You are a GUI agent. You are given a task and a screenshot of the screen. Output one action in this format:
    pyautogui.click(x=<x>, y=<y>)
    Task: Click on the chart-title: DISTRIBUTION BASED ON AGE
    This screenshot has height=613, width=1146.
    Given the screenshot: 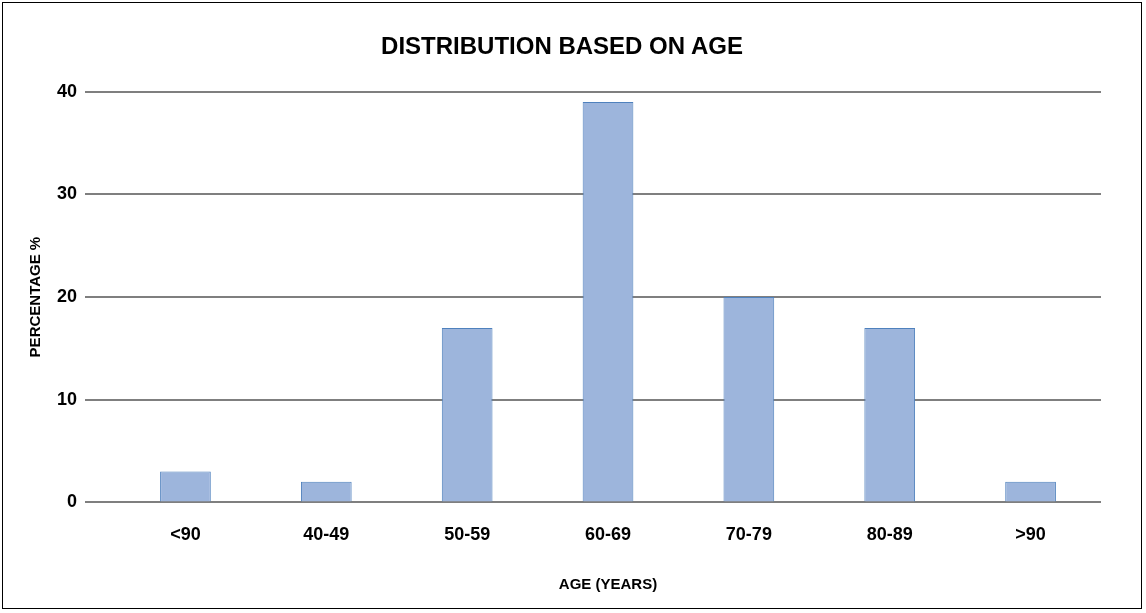 What is the action you would take?
    pyautogui.click(x=562, y=46)
    